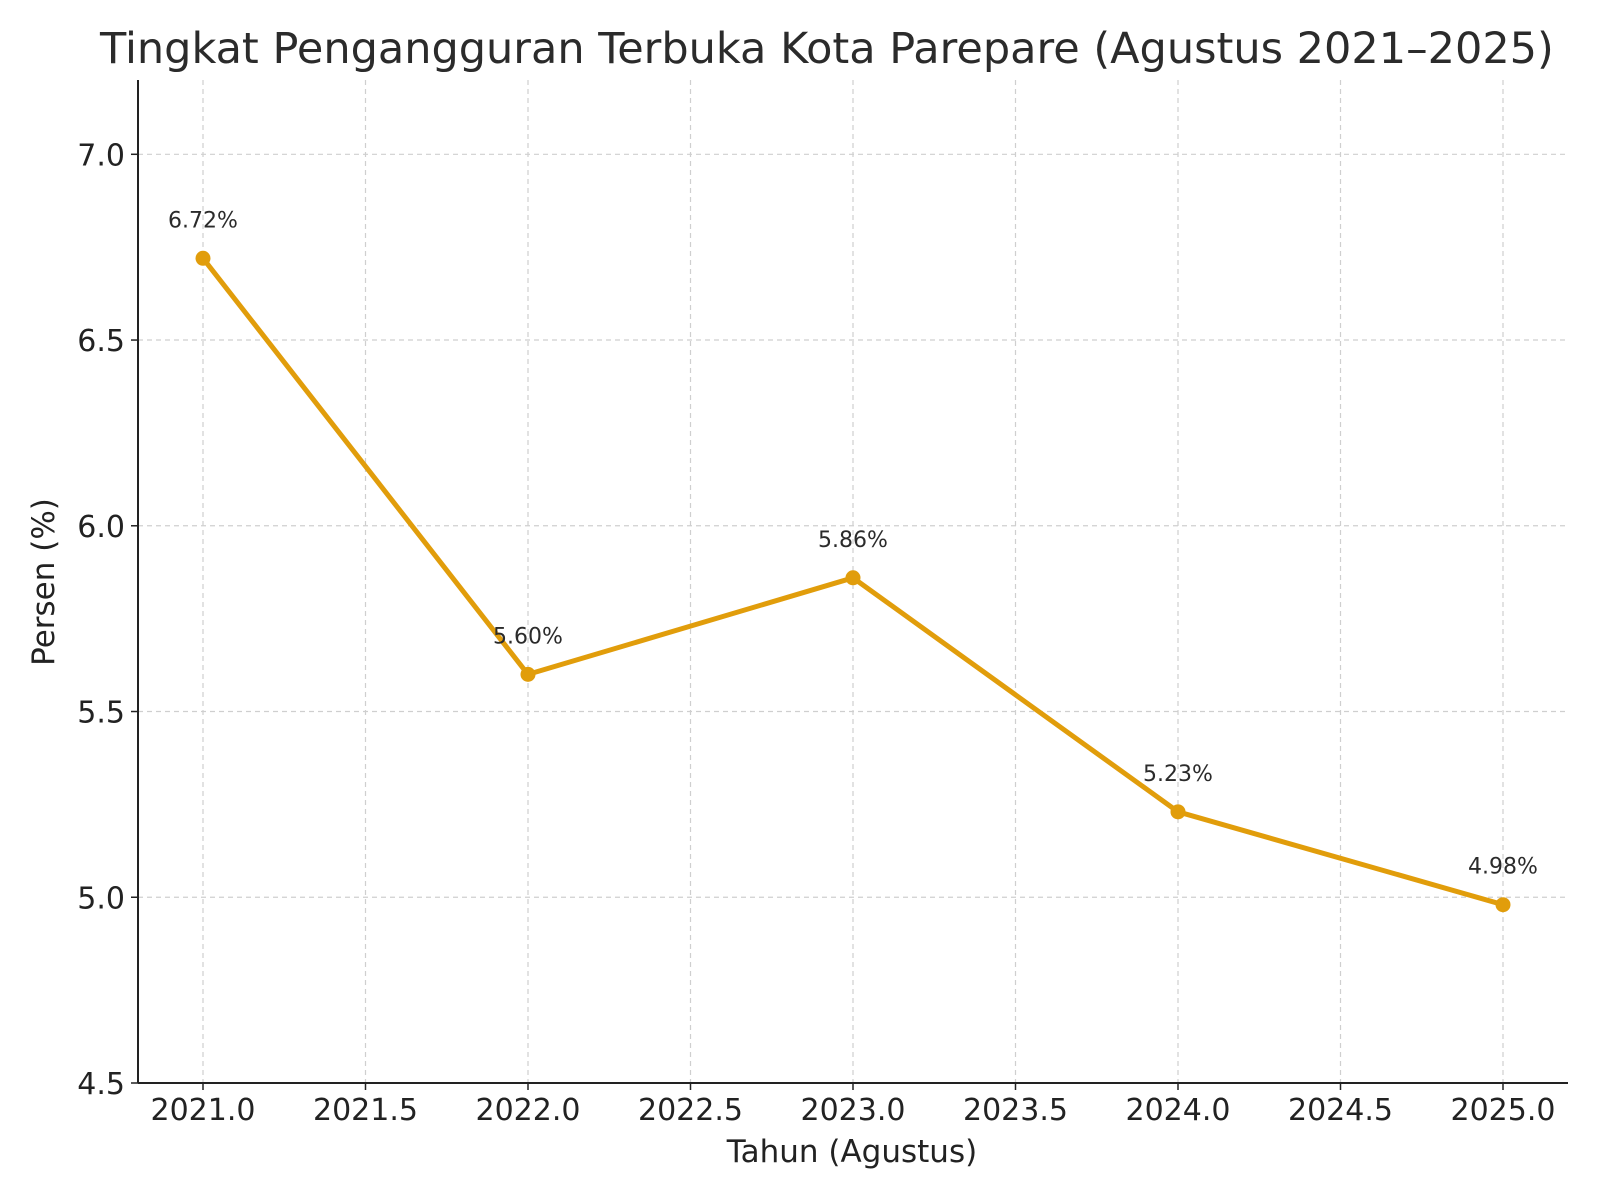  Describe the element at coordinates (1340, 1110) in the screenshot. I see `x-tick-label: 2024.5` at that location.